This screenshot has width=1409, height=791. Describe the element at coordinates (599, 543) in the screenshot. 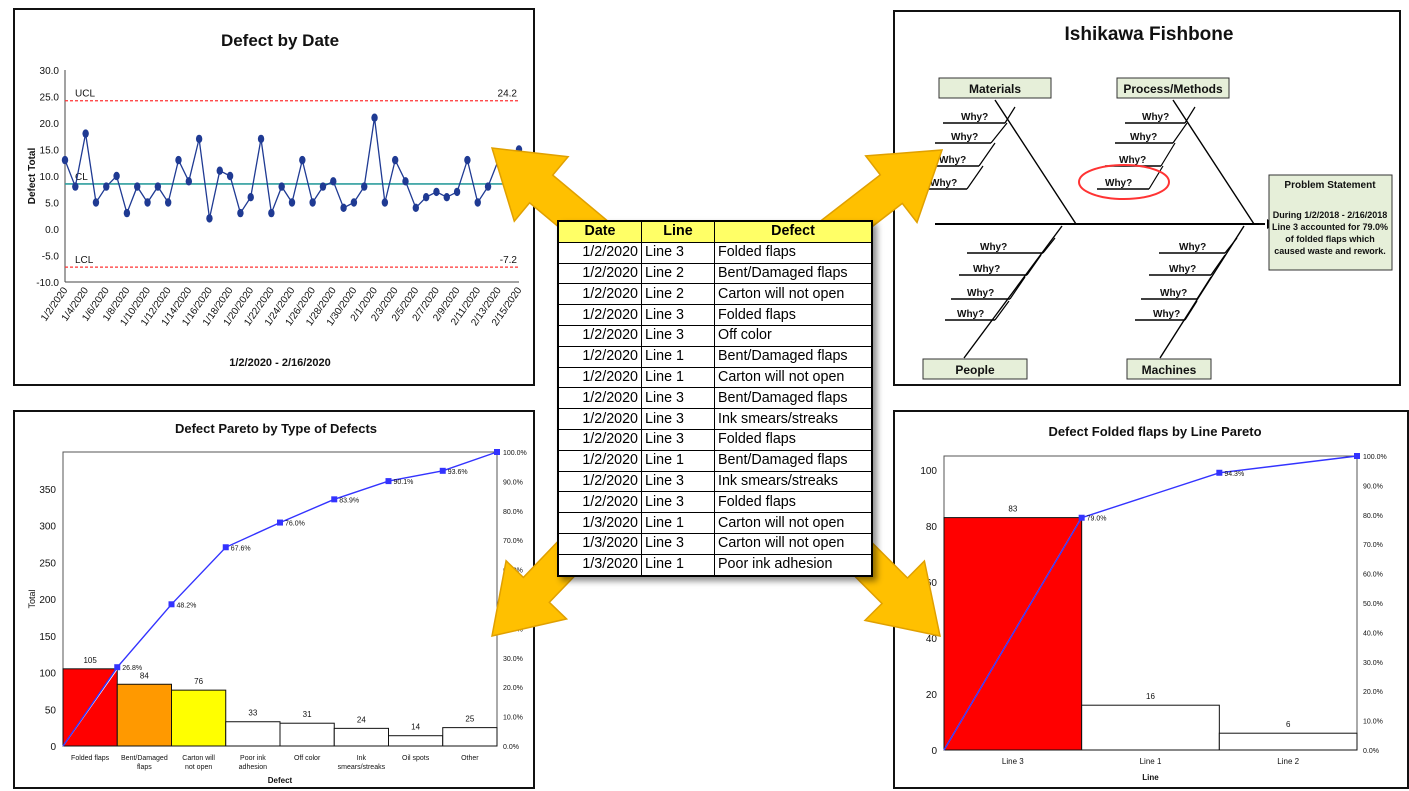

I see `cell-date: 1/3/2020` at that location.